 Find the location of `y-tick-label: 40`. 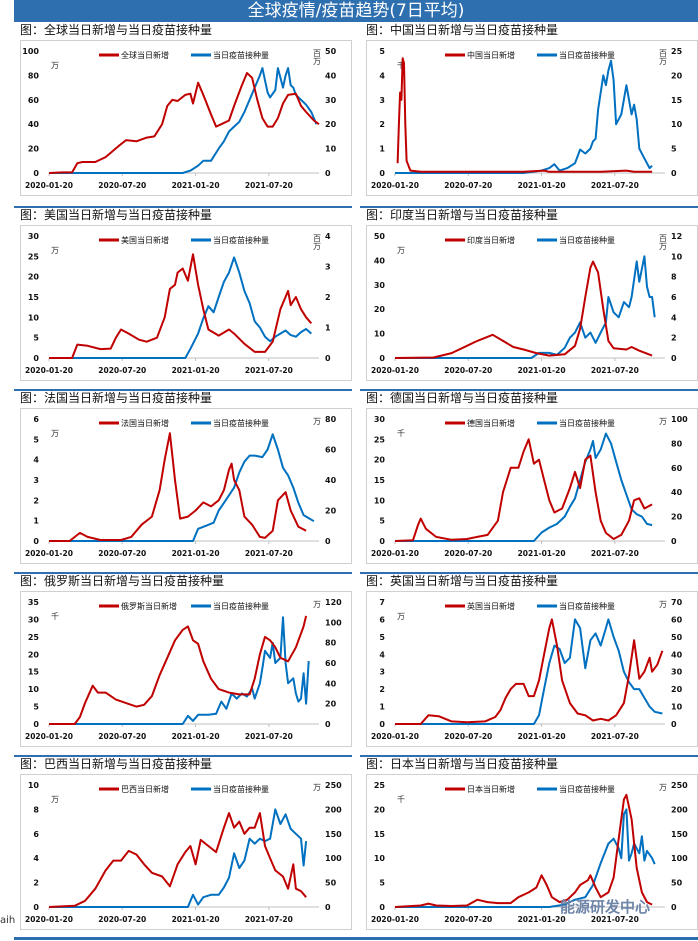

y-tick-label: 40 is located at coordinates (380, 260).